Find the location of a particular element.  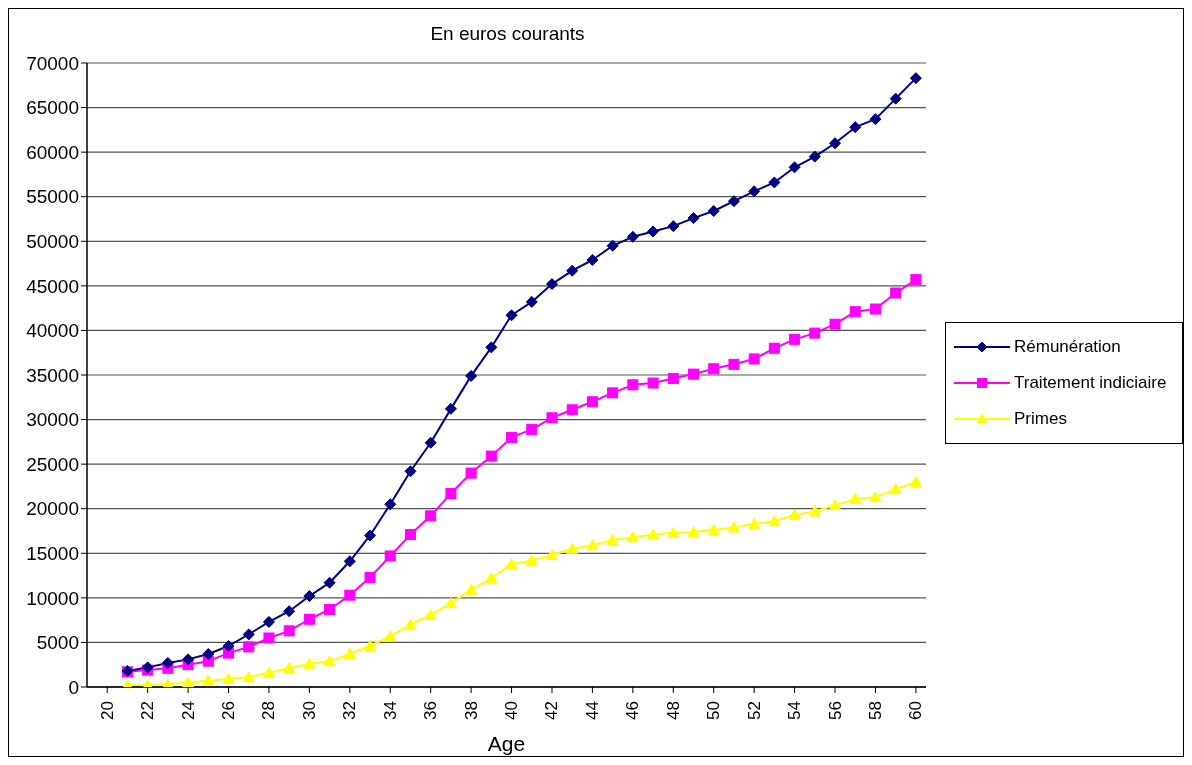

y-tick-label: 60000 is located at coordinates (52, 152).